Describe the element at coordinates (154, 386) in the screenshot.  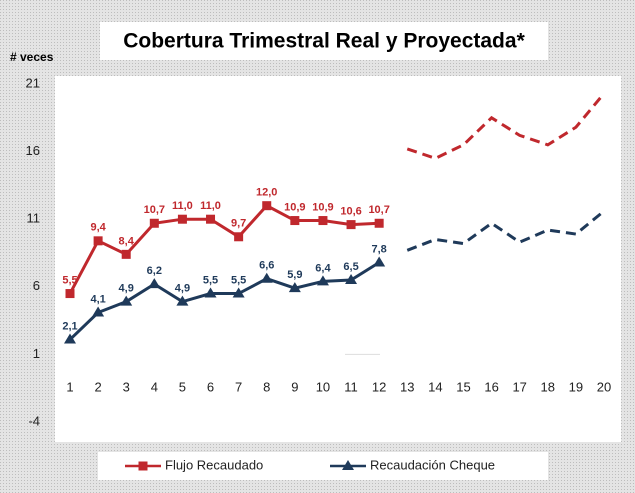
I see `x-tick-label: 4` at that location.